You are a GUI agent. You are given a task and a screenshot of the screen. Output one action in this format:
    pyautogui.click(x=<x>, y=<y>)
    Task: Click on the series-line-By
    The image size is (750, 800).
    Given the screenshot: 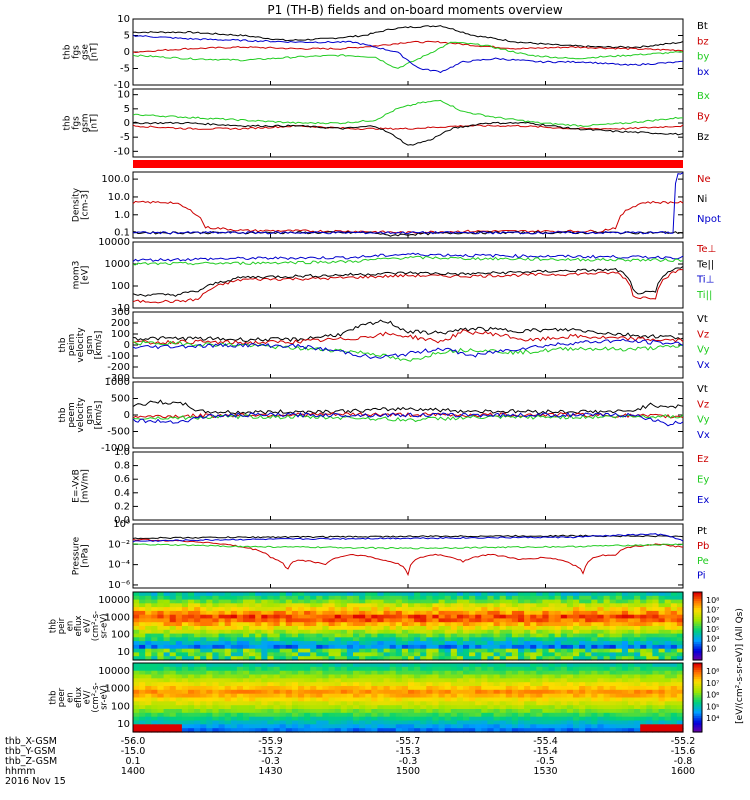 What is the action you would take?
    pyautogui.click(x=408, y=127)
    